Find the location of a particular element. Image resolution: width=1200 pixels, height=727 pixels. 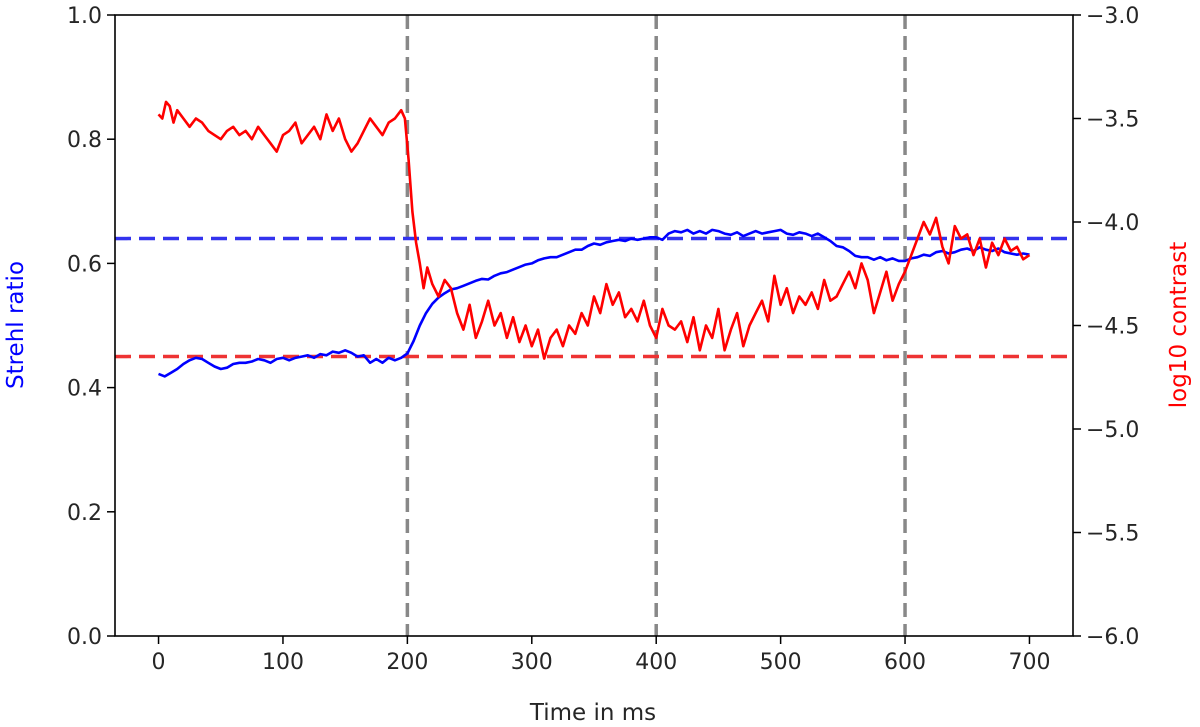

x-tick-label: 100 is located at coordinates (283, 662).